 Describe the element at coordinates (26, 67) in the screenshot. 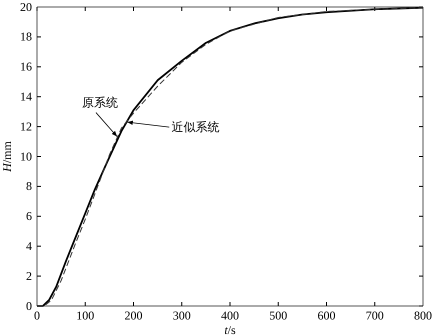

I see `y-tick-label: 16` at that location.